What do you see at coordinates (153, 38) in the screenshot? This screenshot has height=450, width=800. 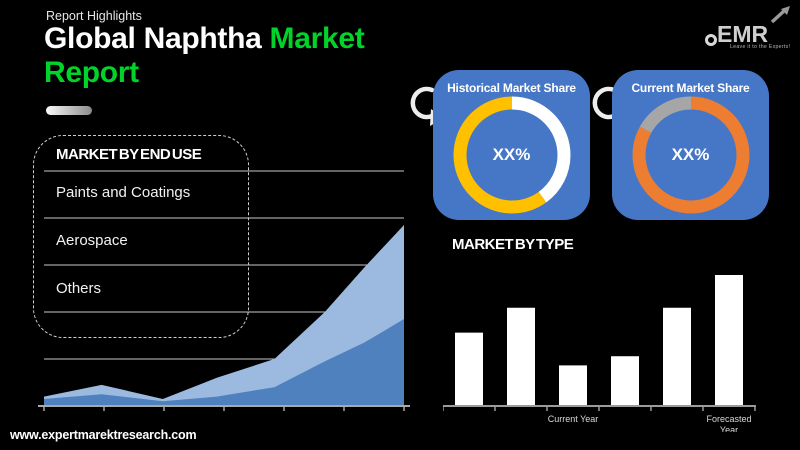 I see `page-title-main: Global Naphtha` at bounding box center [153, 38].